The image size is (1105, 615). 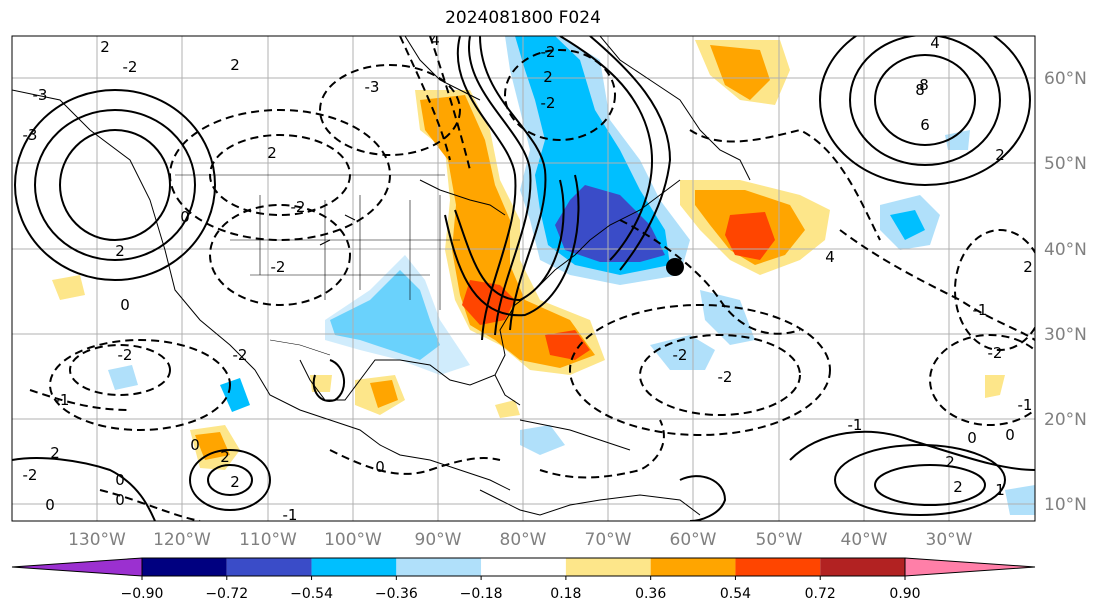 What do you see at coordinates (735, 594) in the screenshot?
I see `colorbar-tick-label: 0.54` at bounding box center [735, 594].